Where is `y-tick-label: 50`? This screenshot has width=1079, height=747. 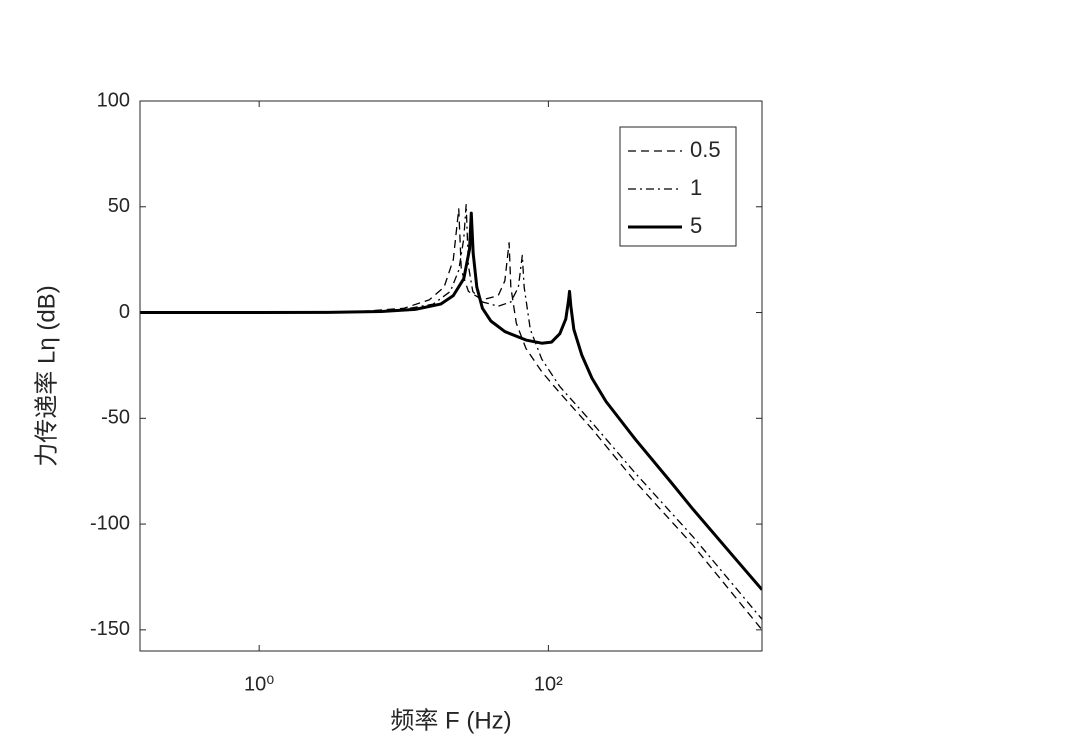 y-tick-label: 50 is located at coordinates (119, 206).